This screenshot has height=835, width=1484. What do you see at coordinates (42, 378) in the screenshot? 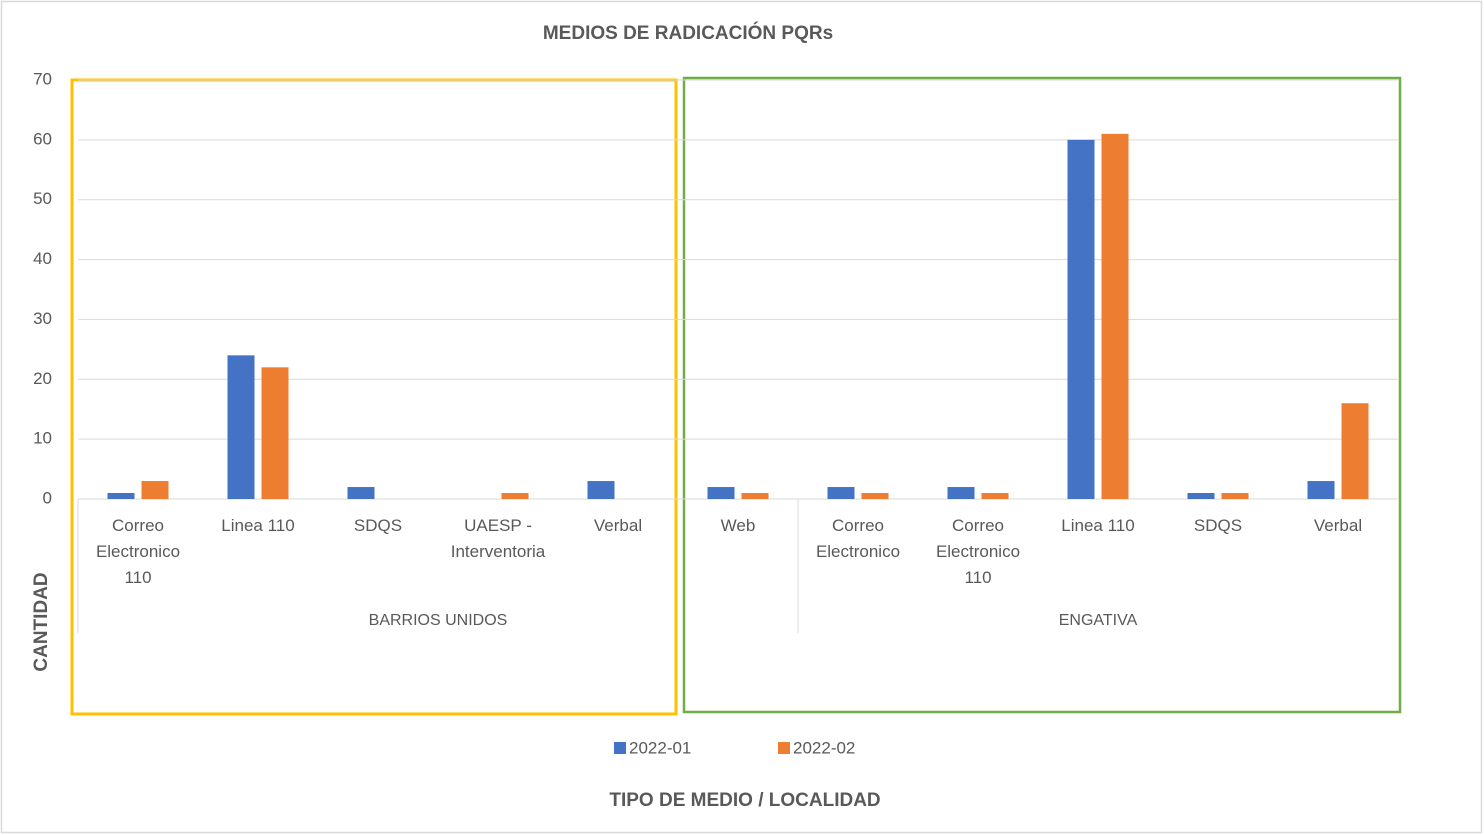
I see `y-tick-label: 20` at bounding box center [42, 378].